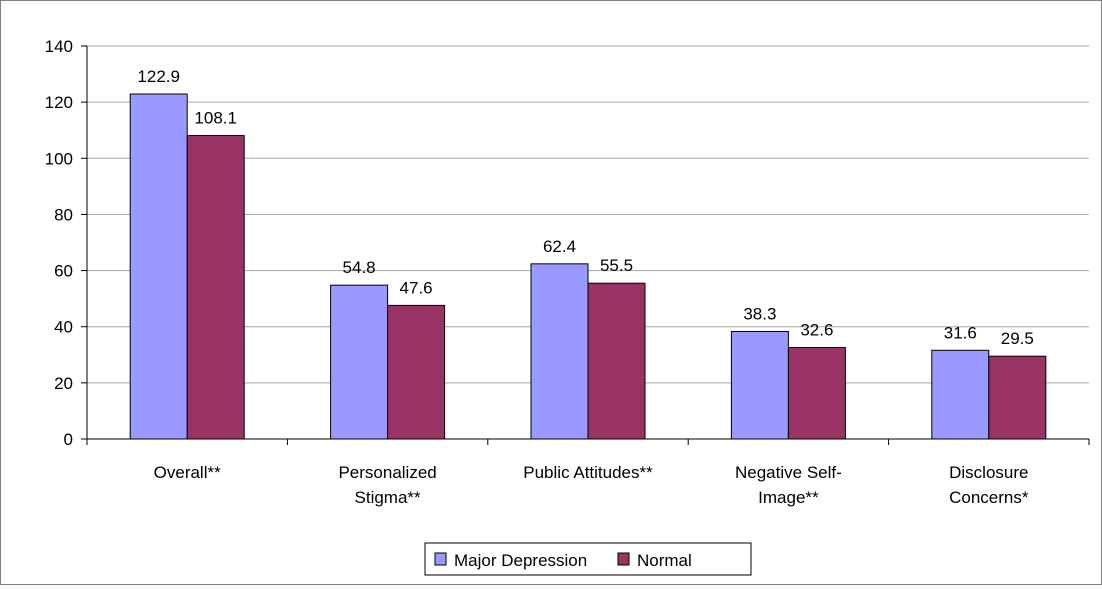 The image size is (1102, 589). What do you see at coordinates (960, 332) in the screenshot?
I see `data-label: 31.6` at bounding box center [960, 332].